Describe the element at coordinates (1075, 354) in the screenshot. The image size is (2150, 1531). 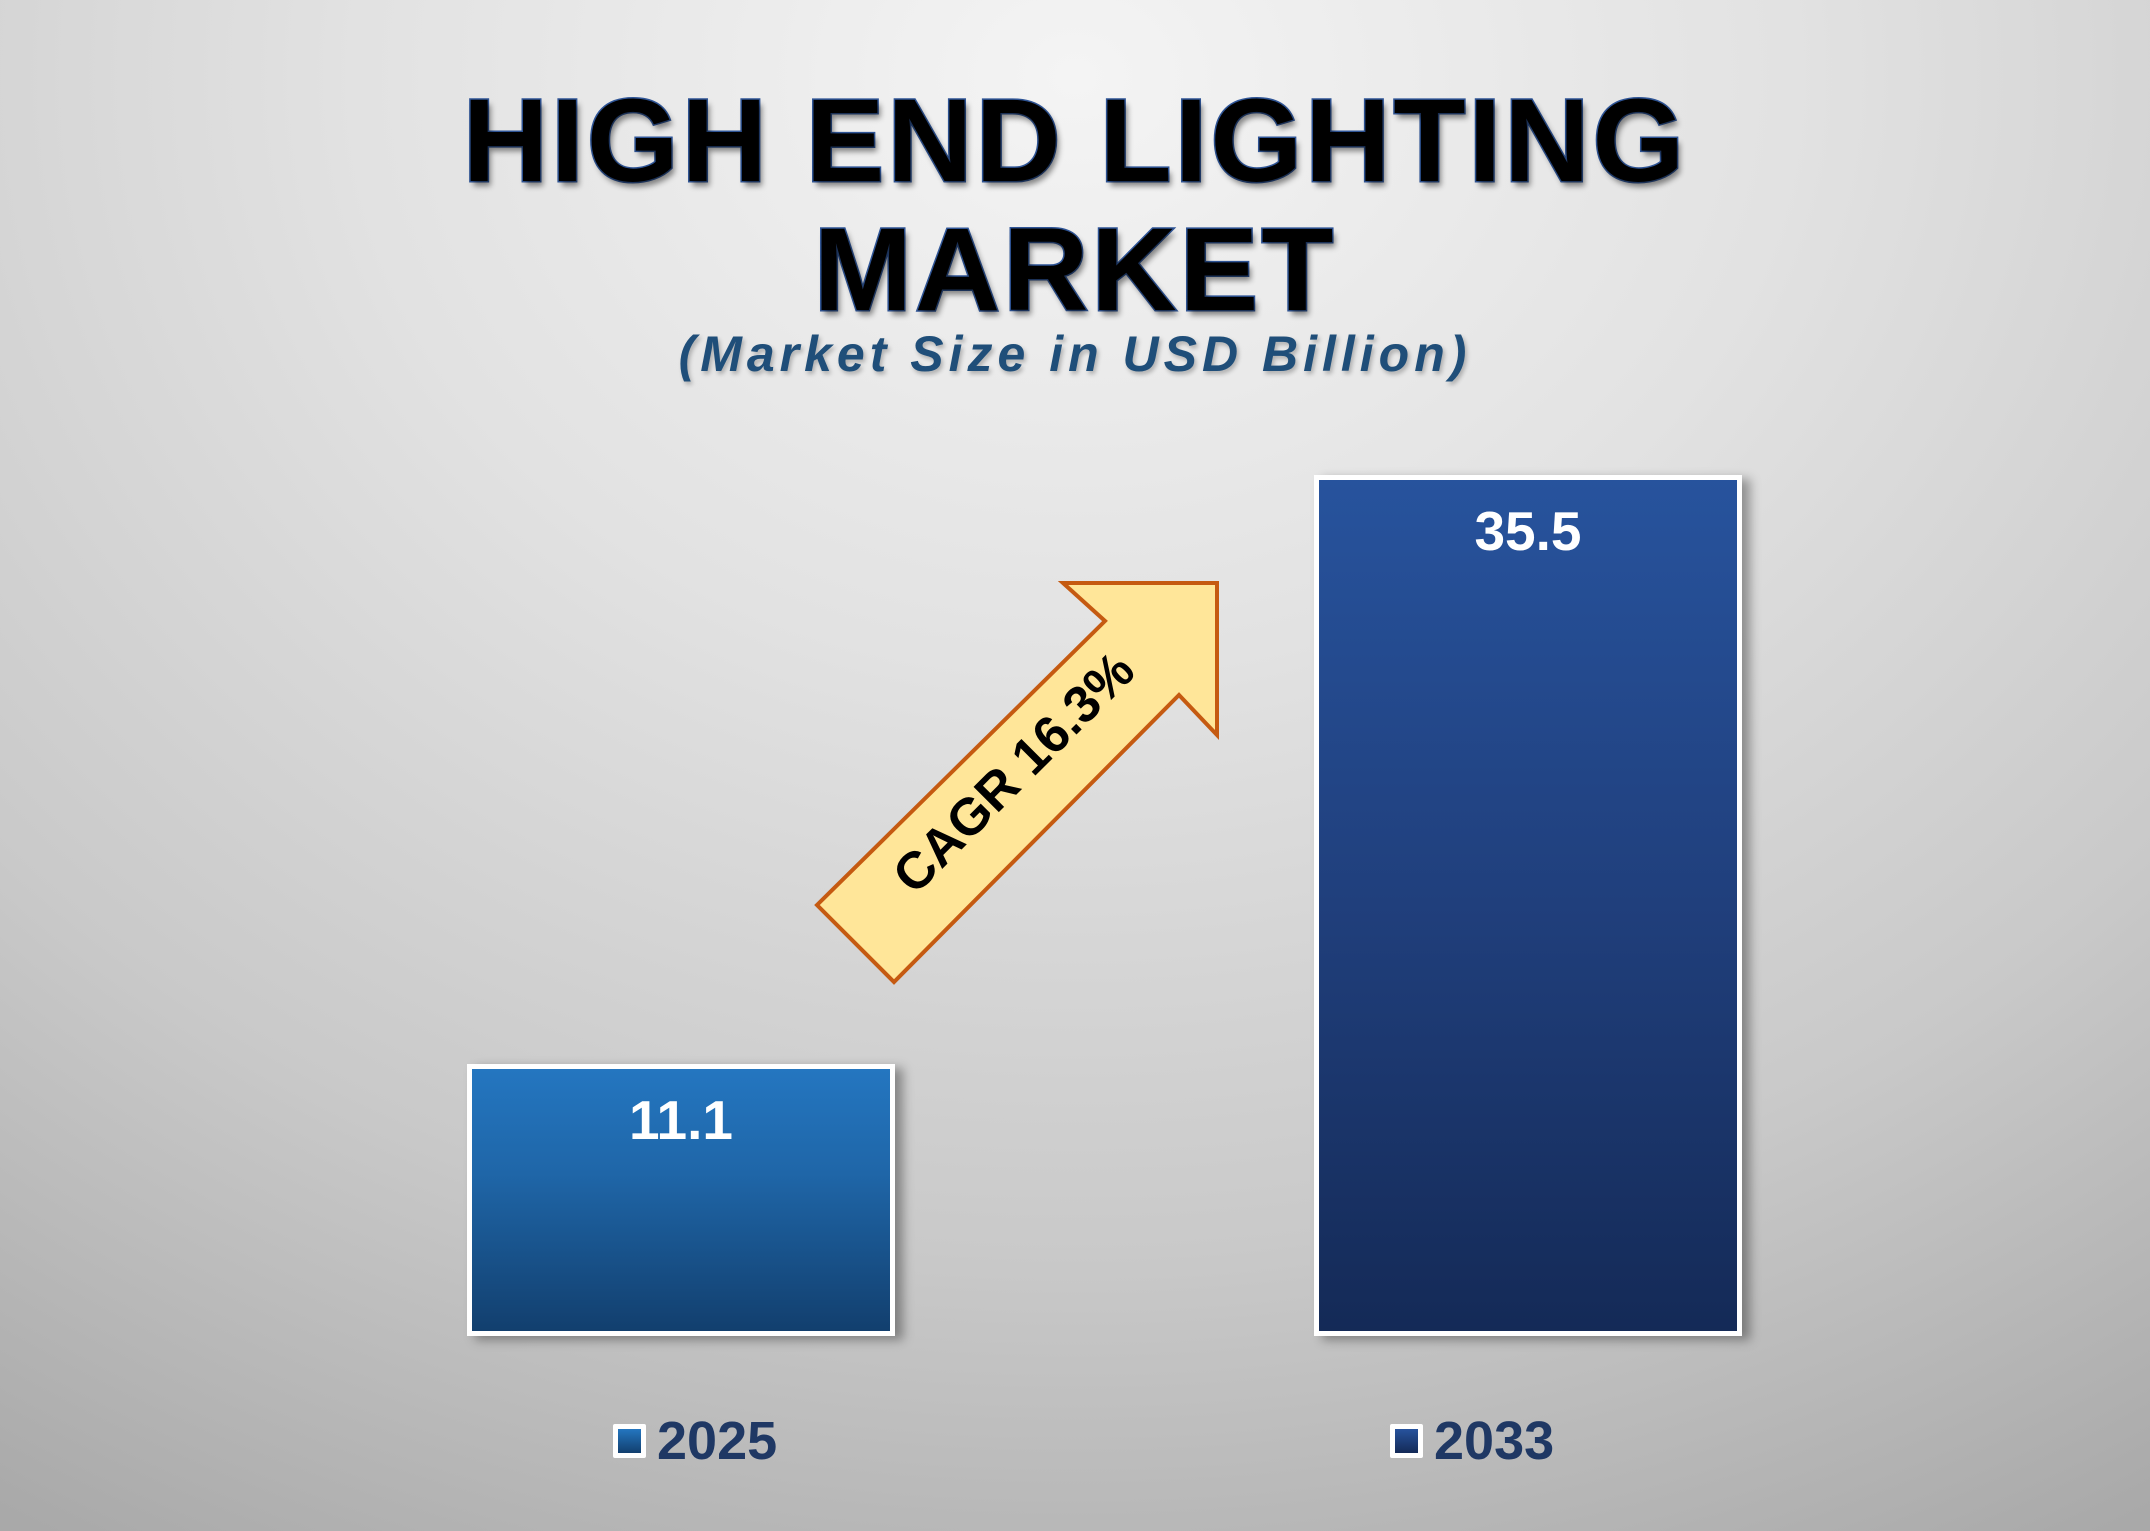
I see `chart-subtitle: (Market Size in USD Billion)` at that location.